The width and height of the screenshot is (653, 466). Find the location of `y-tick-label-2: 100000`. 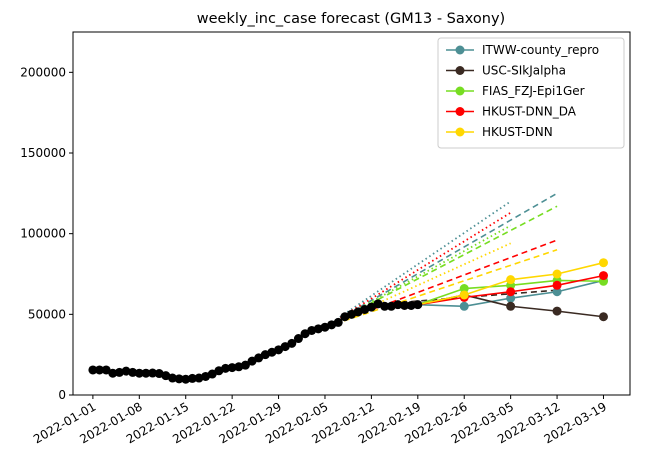

y-tick-label-2: 100000 is located at coordinates (43, 234).